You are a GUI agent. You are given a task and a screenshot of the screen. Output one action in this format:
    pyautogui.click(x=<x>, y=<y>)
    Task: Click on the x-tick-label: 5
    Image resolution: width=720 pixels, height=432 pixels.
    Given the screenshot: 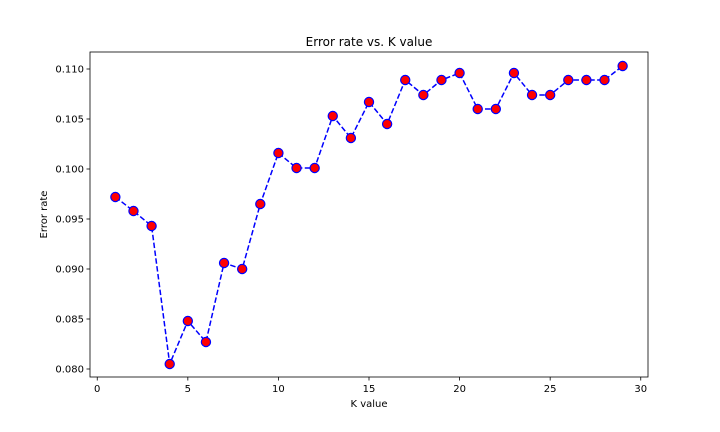 What is the action you would take?
    pyautogui.click(x=188, y=389)
    